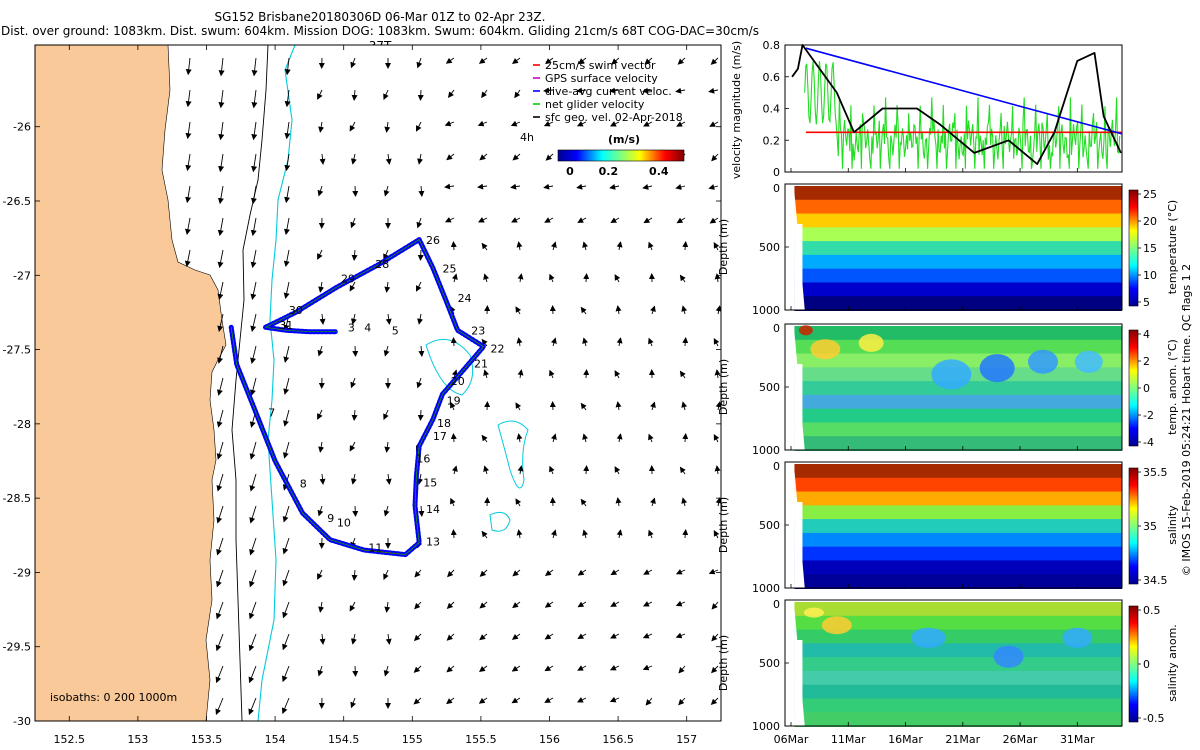  I want to click on track-net-velocity, so click(357, 397).